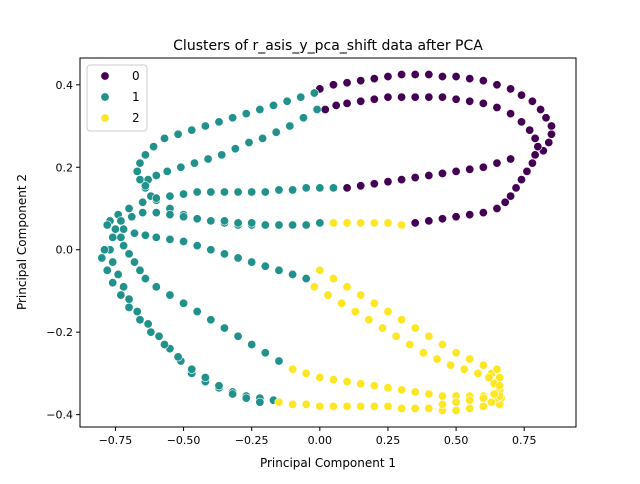  What do you see at coordinates (328, 463) in the screenshot?
I see `x-axis-label: Principal Component 1` at bounding box center [328, 463].